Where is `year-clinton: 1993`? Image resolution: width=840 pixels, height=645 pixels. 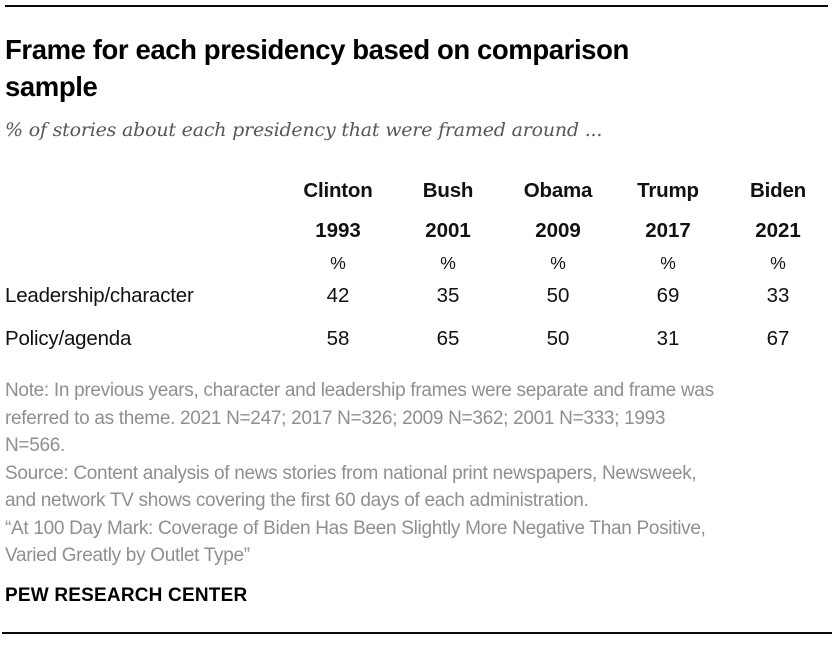
year-clinton: 1993 is located at coordinates (338, 230).